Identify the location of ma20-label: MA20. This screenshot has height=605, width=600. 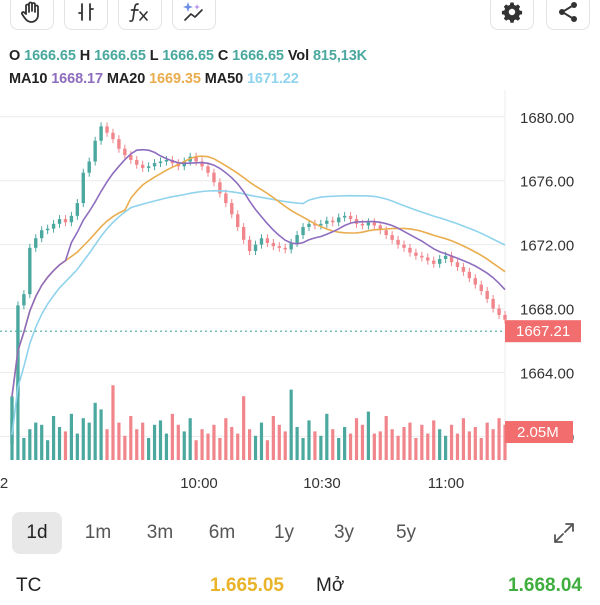
(126, 79).